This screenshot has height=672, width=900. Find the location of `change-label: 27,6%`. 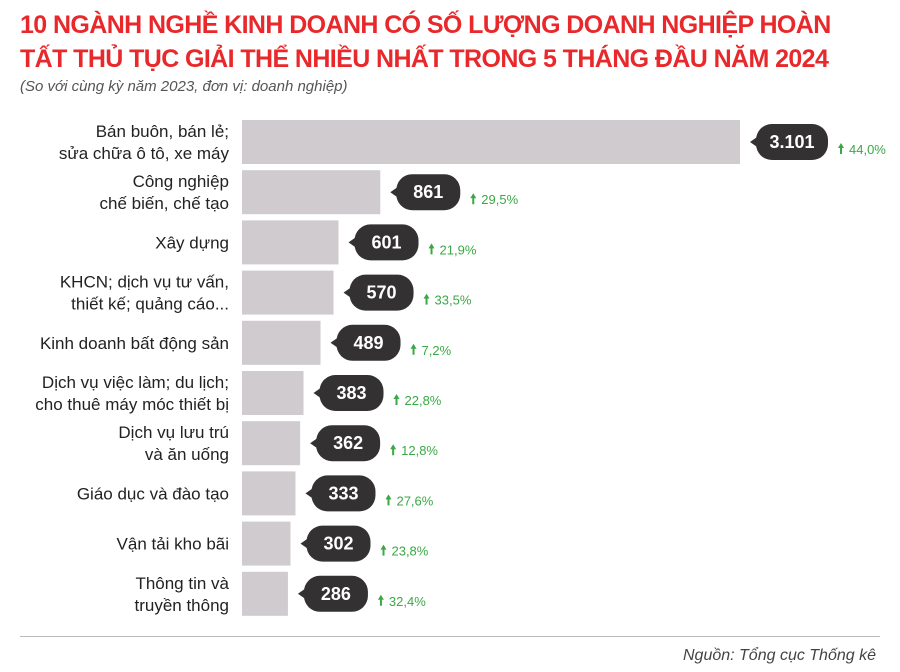

change-label: 27,6% is located at coordinates (414, 500).